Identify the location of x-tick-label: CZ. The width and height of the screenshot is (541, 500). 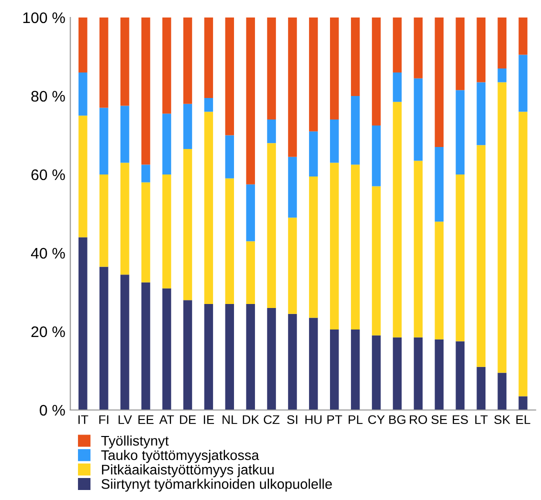
(272, 419).